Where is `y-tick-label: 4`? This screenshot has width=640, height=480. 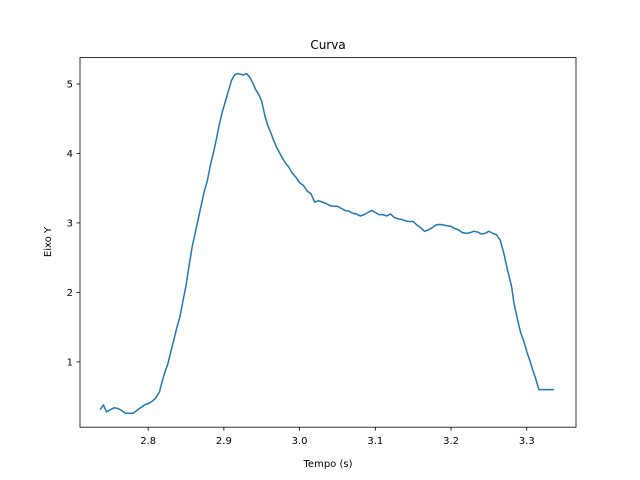 y-tick-label: 4 is located at coordinates (70, 154).